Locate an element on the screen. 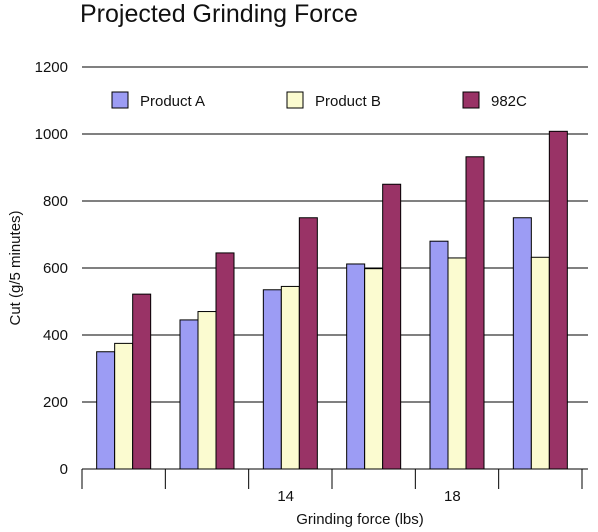  x-tick-label: 14 is located at coordinates (285, 496).